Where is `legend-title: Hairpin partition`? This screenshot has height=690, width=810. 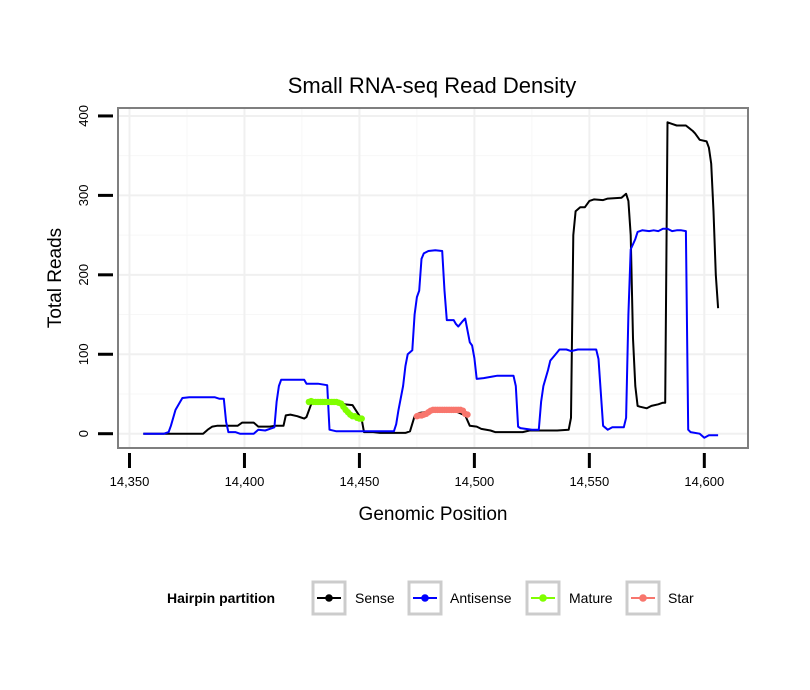 legend-title: Hairpin partition is located at coordinates (221, 598).